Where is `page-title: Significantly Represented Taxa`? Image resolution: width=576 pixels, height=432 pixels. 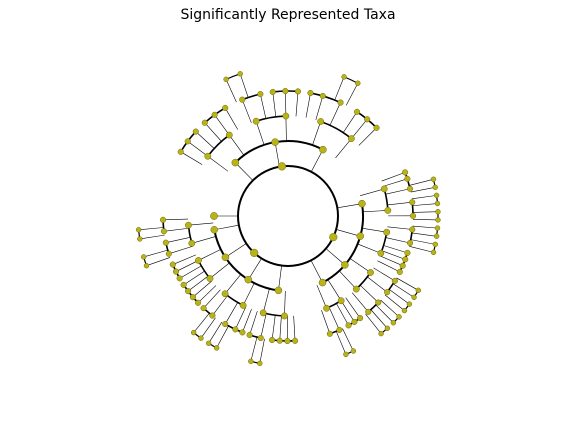
page-title: Significantly Represented Taxa is located at coordinates (288, 15).